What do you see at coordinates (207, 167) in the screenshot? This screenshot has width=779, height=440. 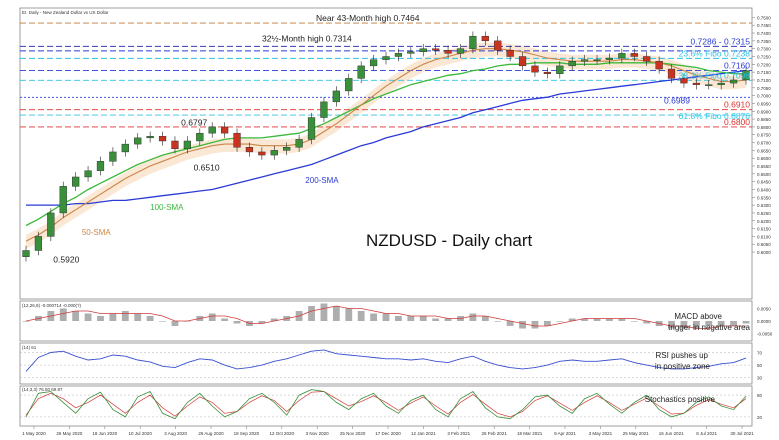 I see `price-annotation: 0.6510` at bounding box center [207, 167].